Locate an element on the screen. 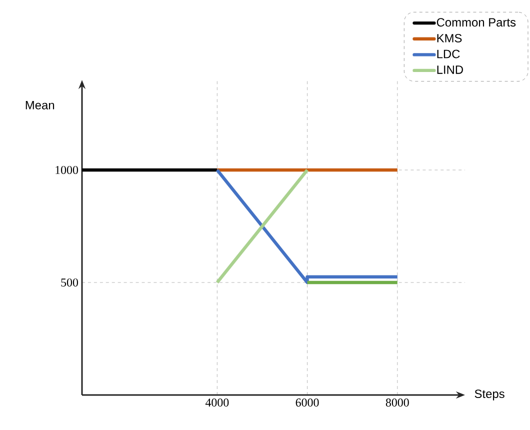  x-axis-title: Steps is located at coordinates (489, 395).